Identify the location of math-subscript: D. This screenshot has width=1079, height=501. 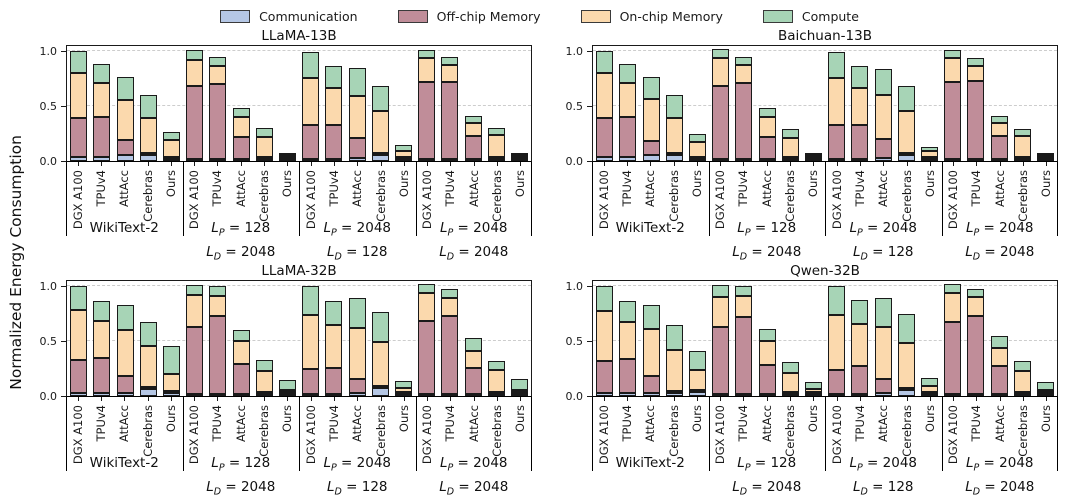
(450, 257).